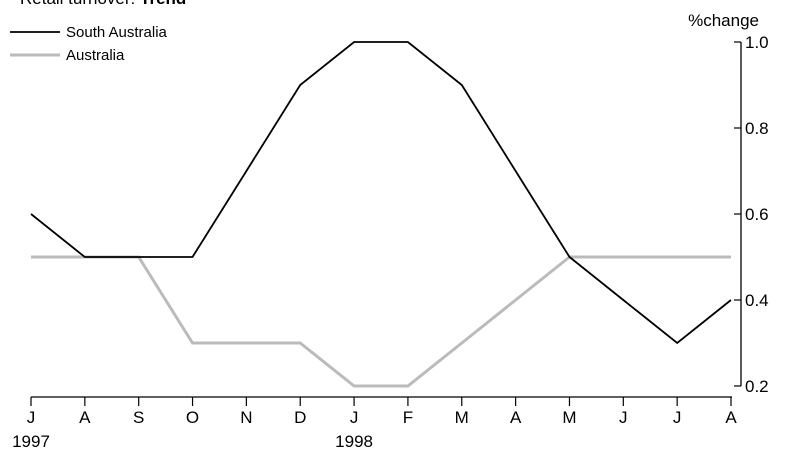 The width and height of the screenshot is (788, 453). What do you see at coordinates (89, 44) in the screenshot?
I see `legend: South Australia Australia` at bounding box center [89, 44].